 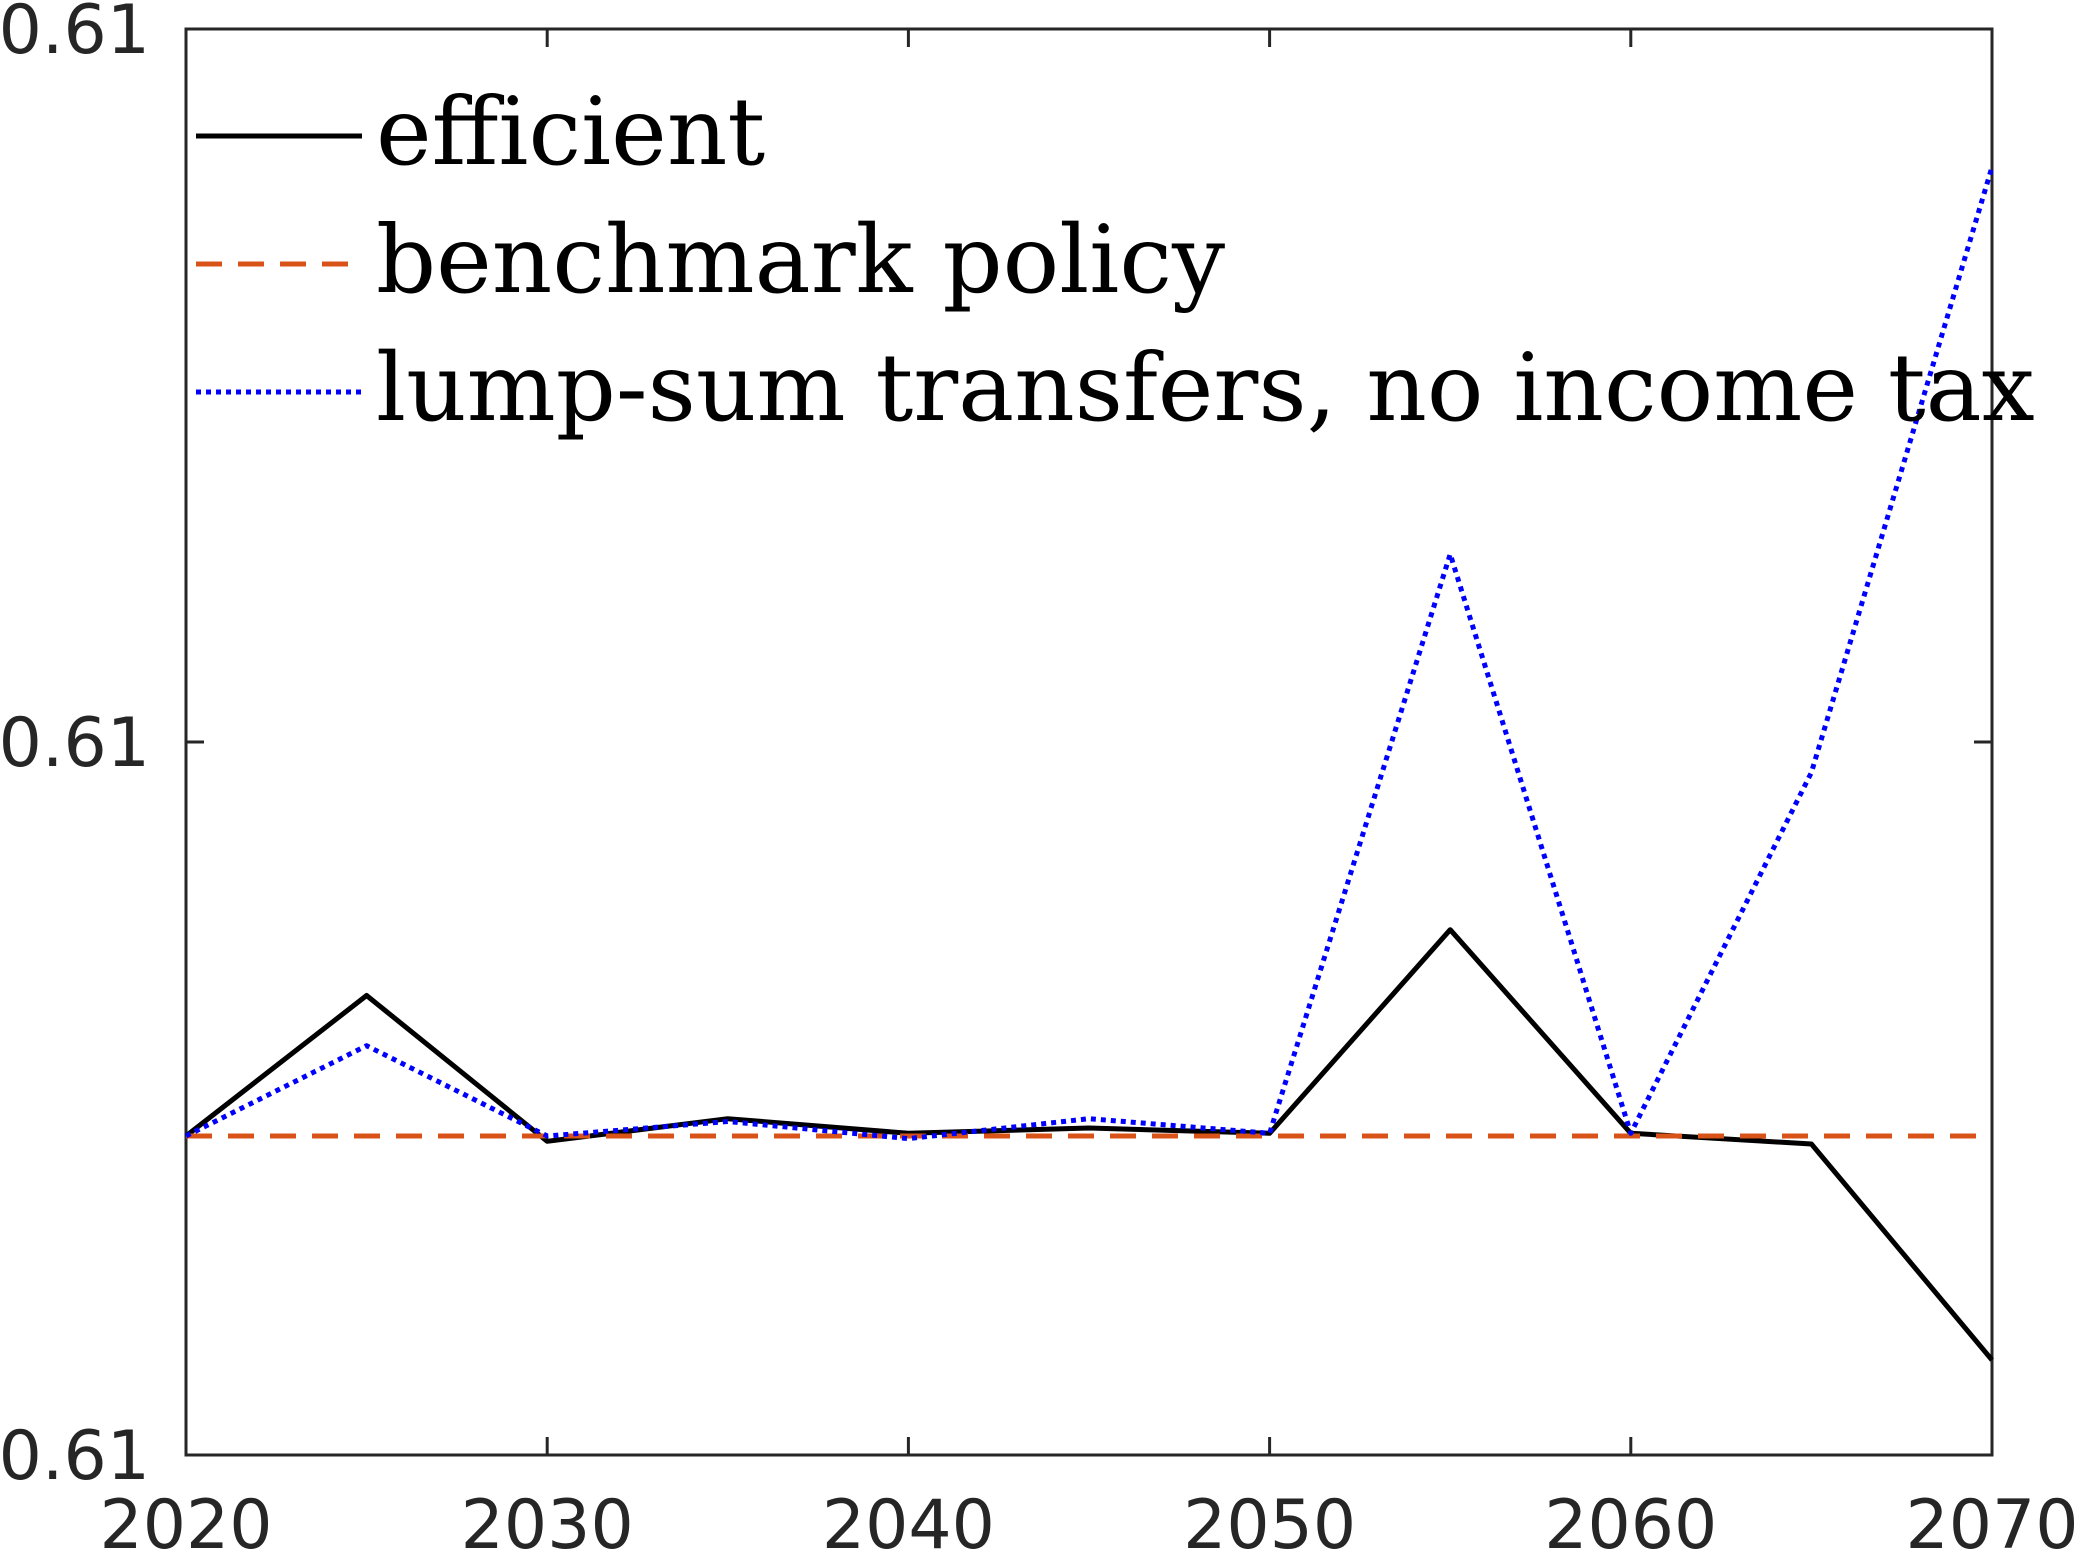 I want to click on legend-label-2: benchmark policy, so click(x=800, y=260).